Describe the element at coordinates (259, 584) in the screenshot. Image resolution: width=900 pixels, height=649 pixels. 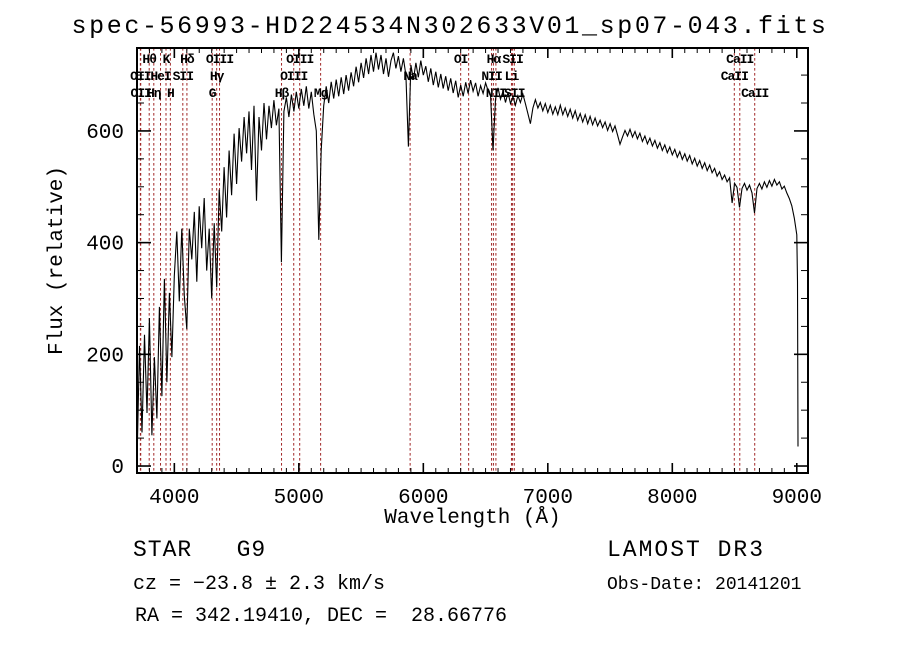
I see `radial-velocity-label: cz = −23.8 ± 2.3 km/s` at that location.